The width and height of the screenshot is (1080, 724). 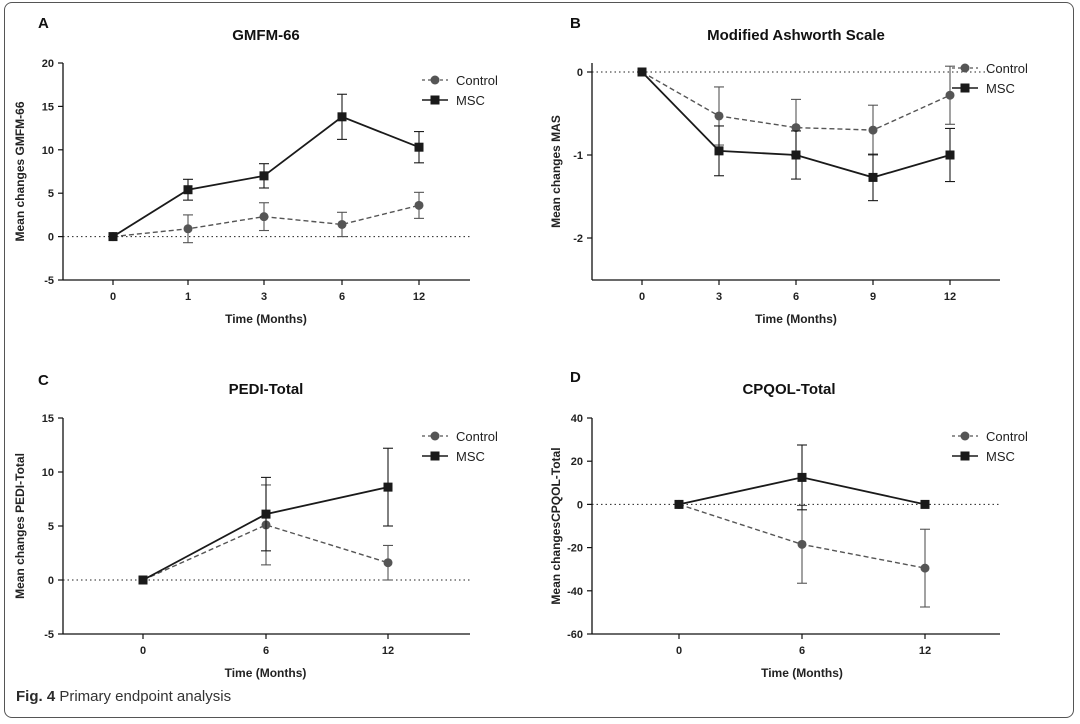 I want to click on panel-letter: A, so click(x=43, y=23).